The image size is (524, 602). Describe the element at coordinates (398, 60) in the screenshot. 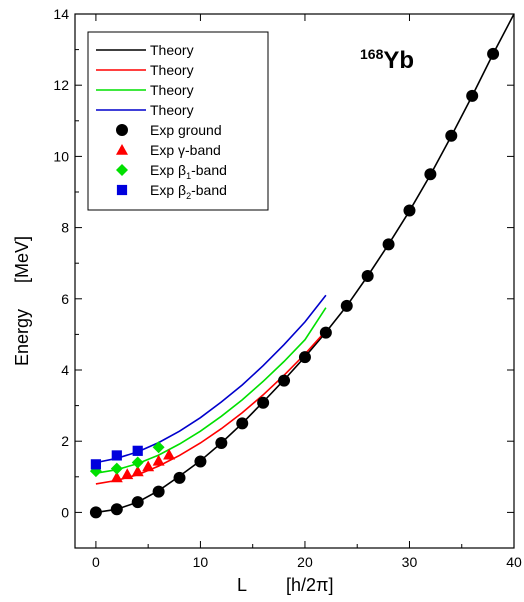

I see `nucleus-symbol: Yb` at that location.